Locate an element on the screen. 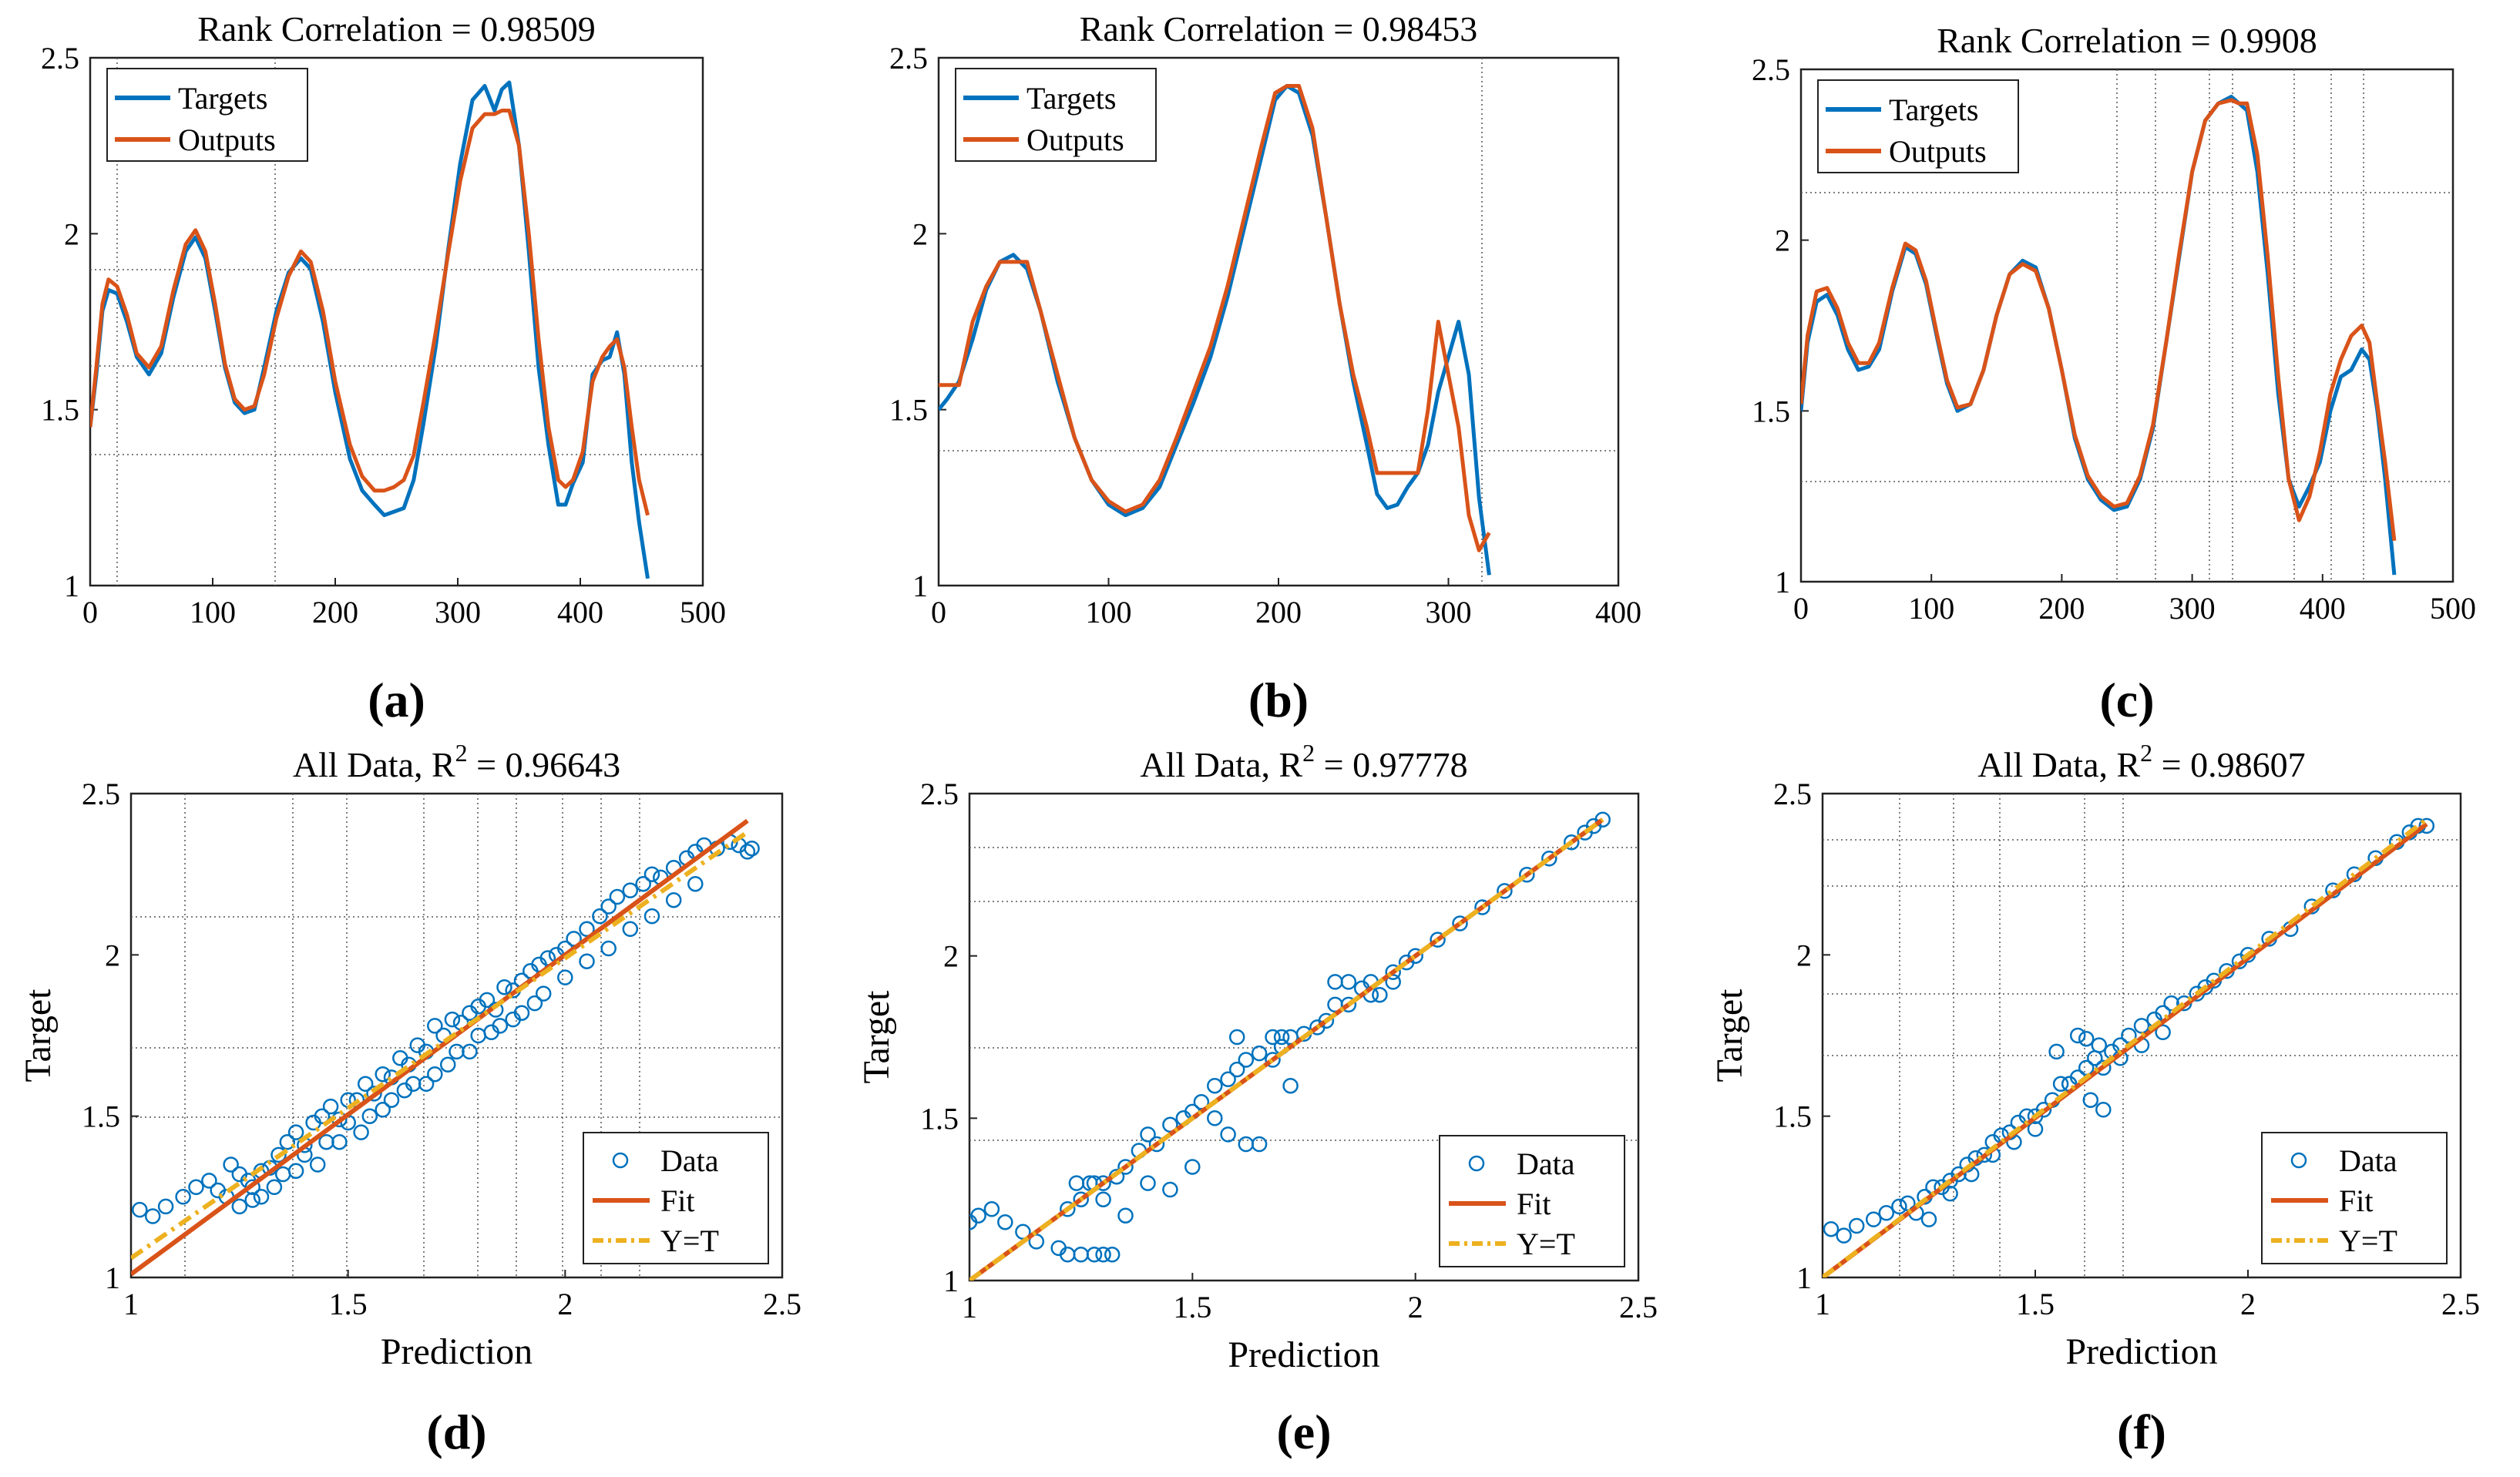 The height and width of the screenshot is (1477, 2520). x-tick-label: 400 is located at coordinates (580, 612).